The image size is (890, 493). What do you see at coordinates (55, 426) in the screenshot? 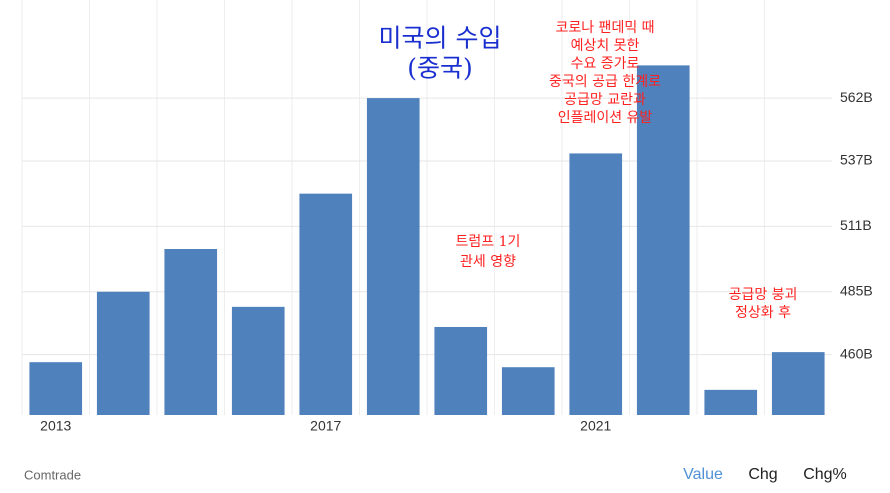
I see `x-tick-label: 2013` at bounding box center [55, 426].